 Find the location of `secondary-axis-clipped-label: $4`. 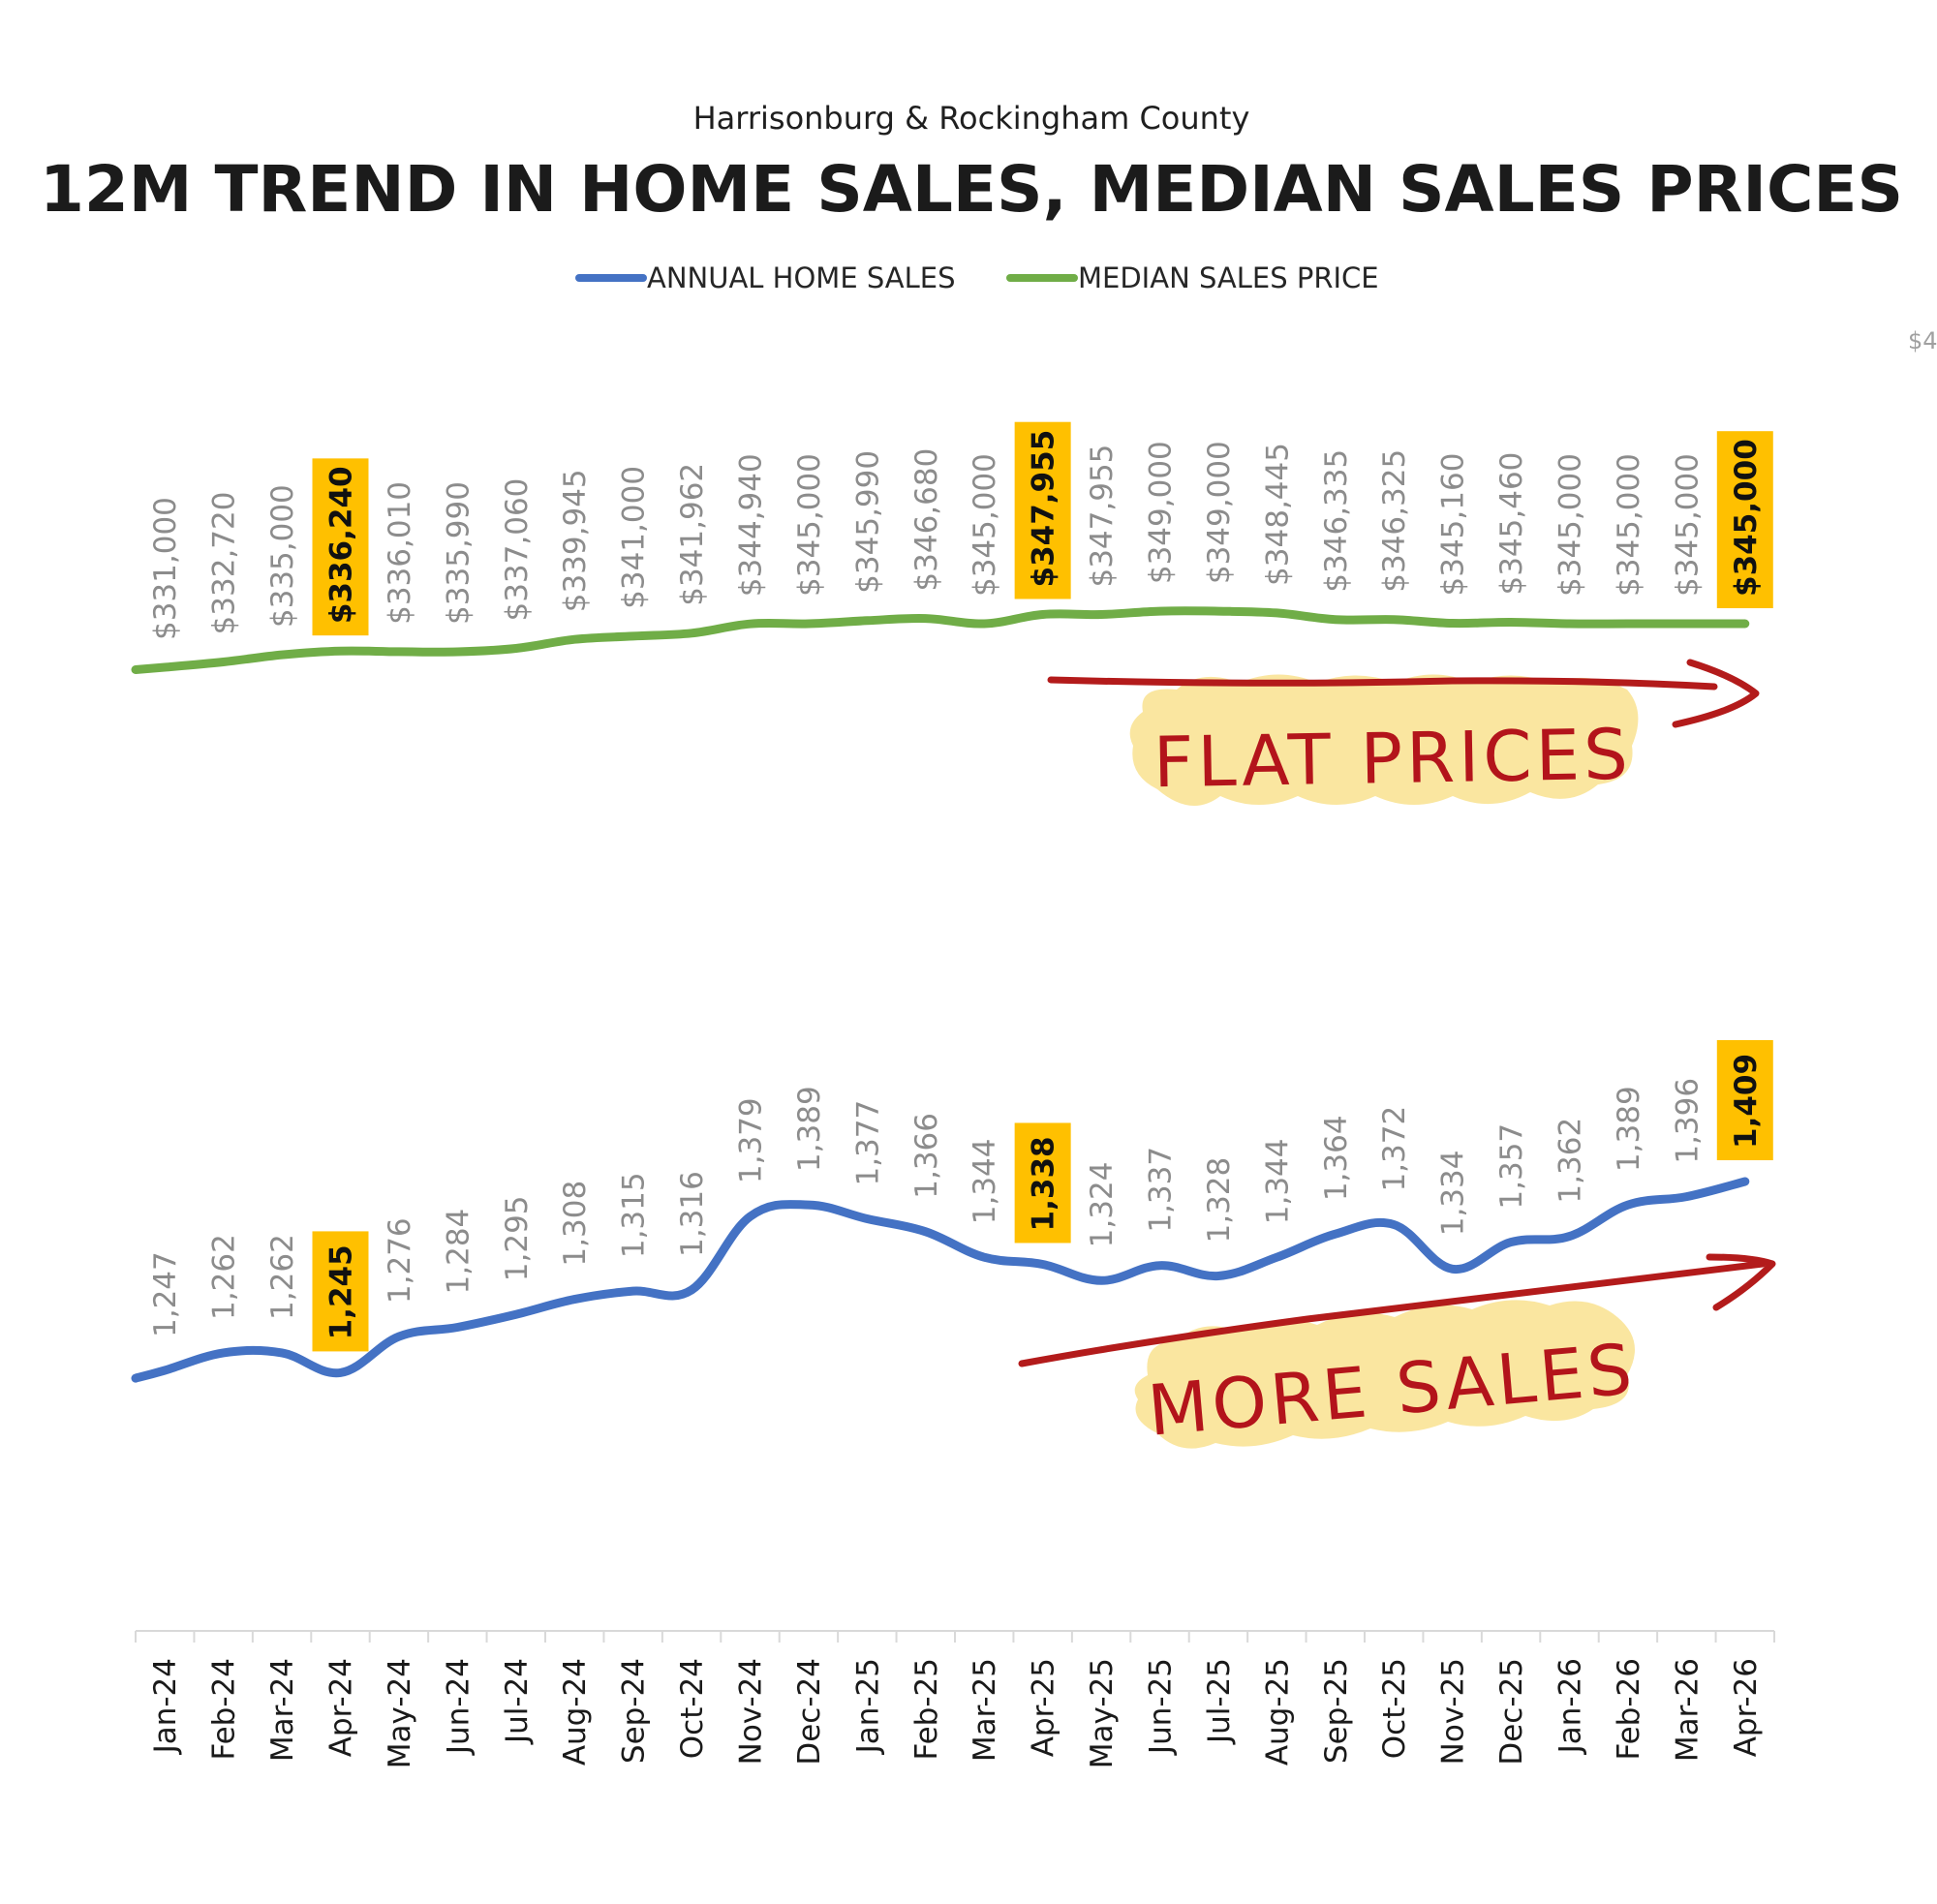

secondary-axis-clipped-label: $4 is located at coordinates (1923, 340).